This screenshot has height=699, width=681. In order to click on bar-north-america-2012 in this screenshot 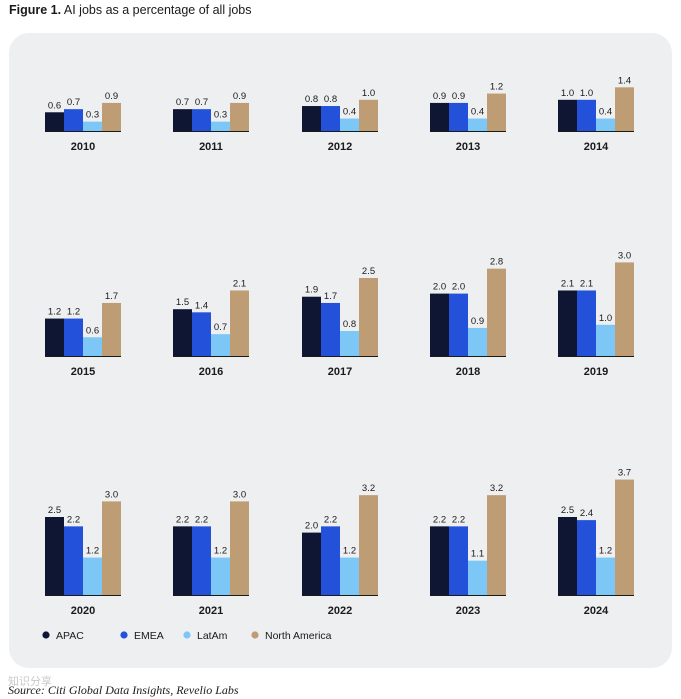, I will do `click(368, 115)`.